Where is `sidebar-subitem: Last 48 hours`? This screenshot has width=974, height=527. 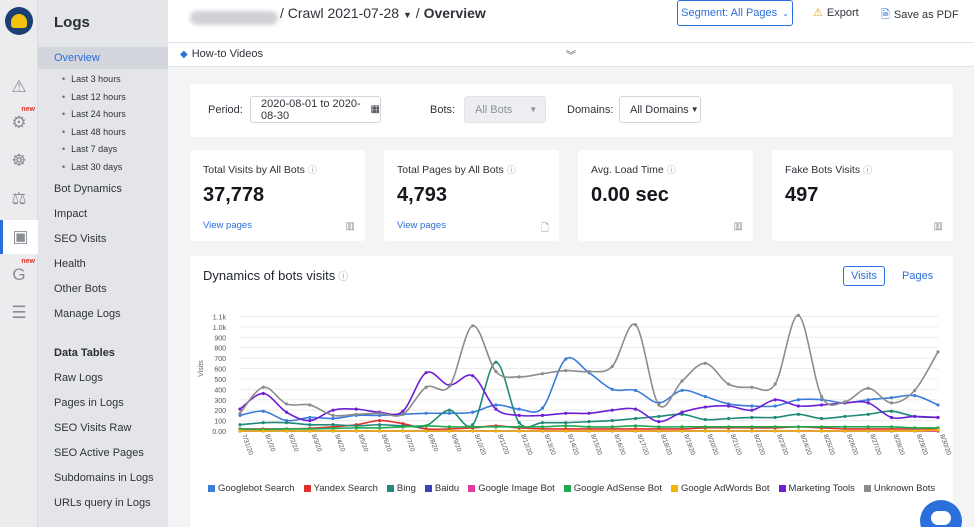 sidebar-subitem: Last 48 hours is located at coordinates (94, 132).